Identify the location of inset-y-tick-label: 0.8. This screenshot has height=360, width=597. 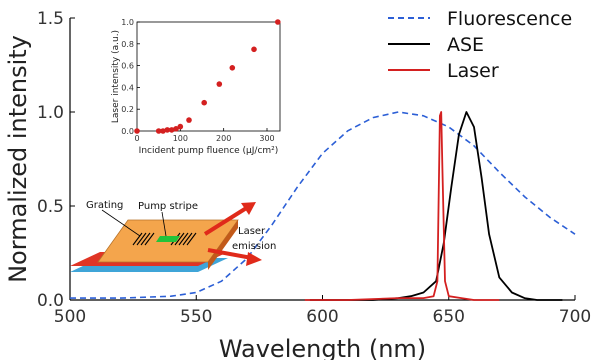
(127, 44).